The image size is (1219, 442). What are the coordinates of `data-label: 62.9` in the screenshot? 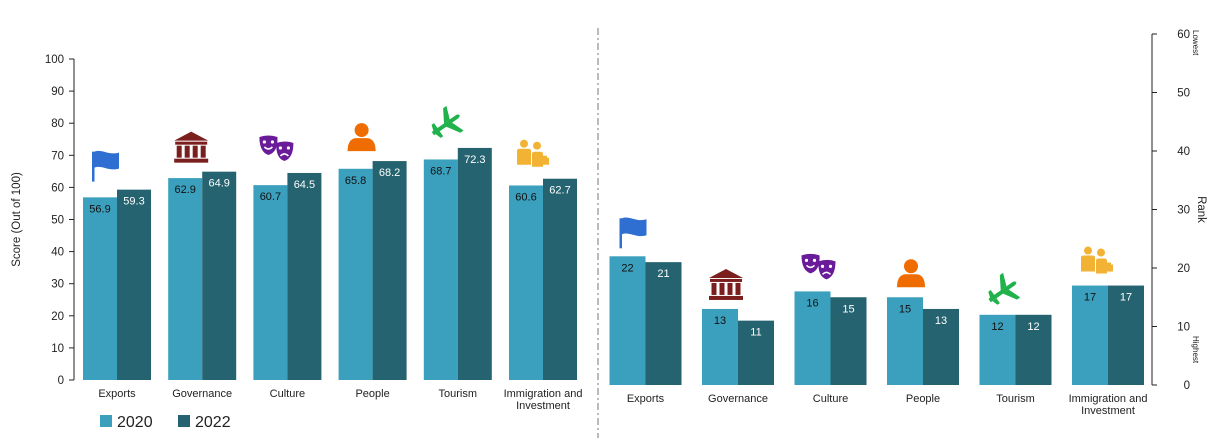 It's located at (184, 190).